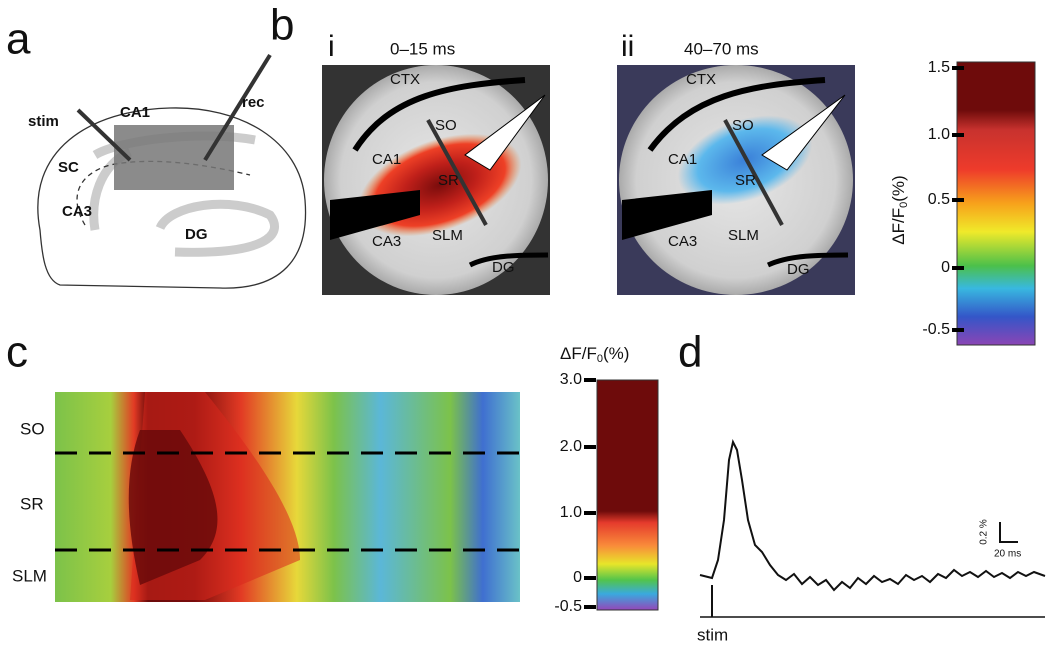  What do you see at coordinates (287, 497) in the screenshot?
I see `heatmap` at bounding box center [287, 497].